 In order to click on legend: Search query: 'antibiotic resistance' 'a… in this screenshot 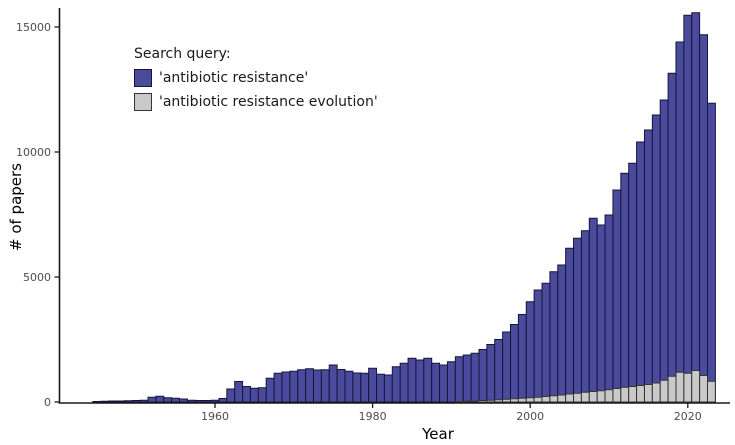, I will do `click(256, 81)`.